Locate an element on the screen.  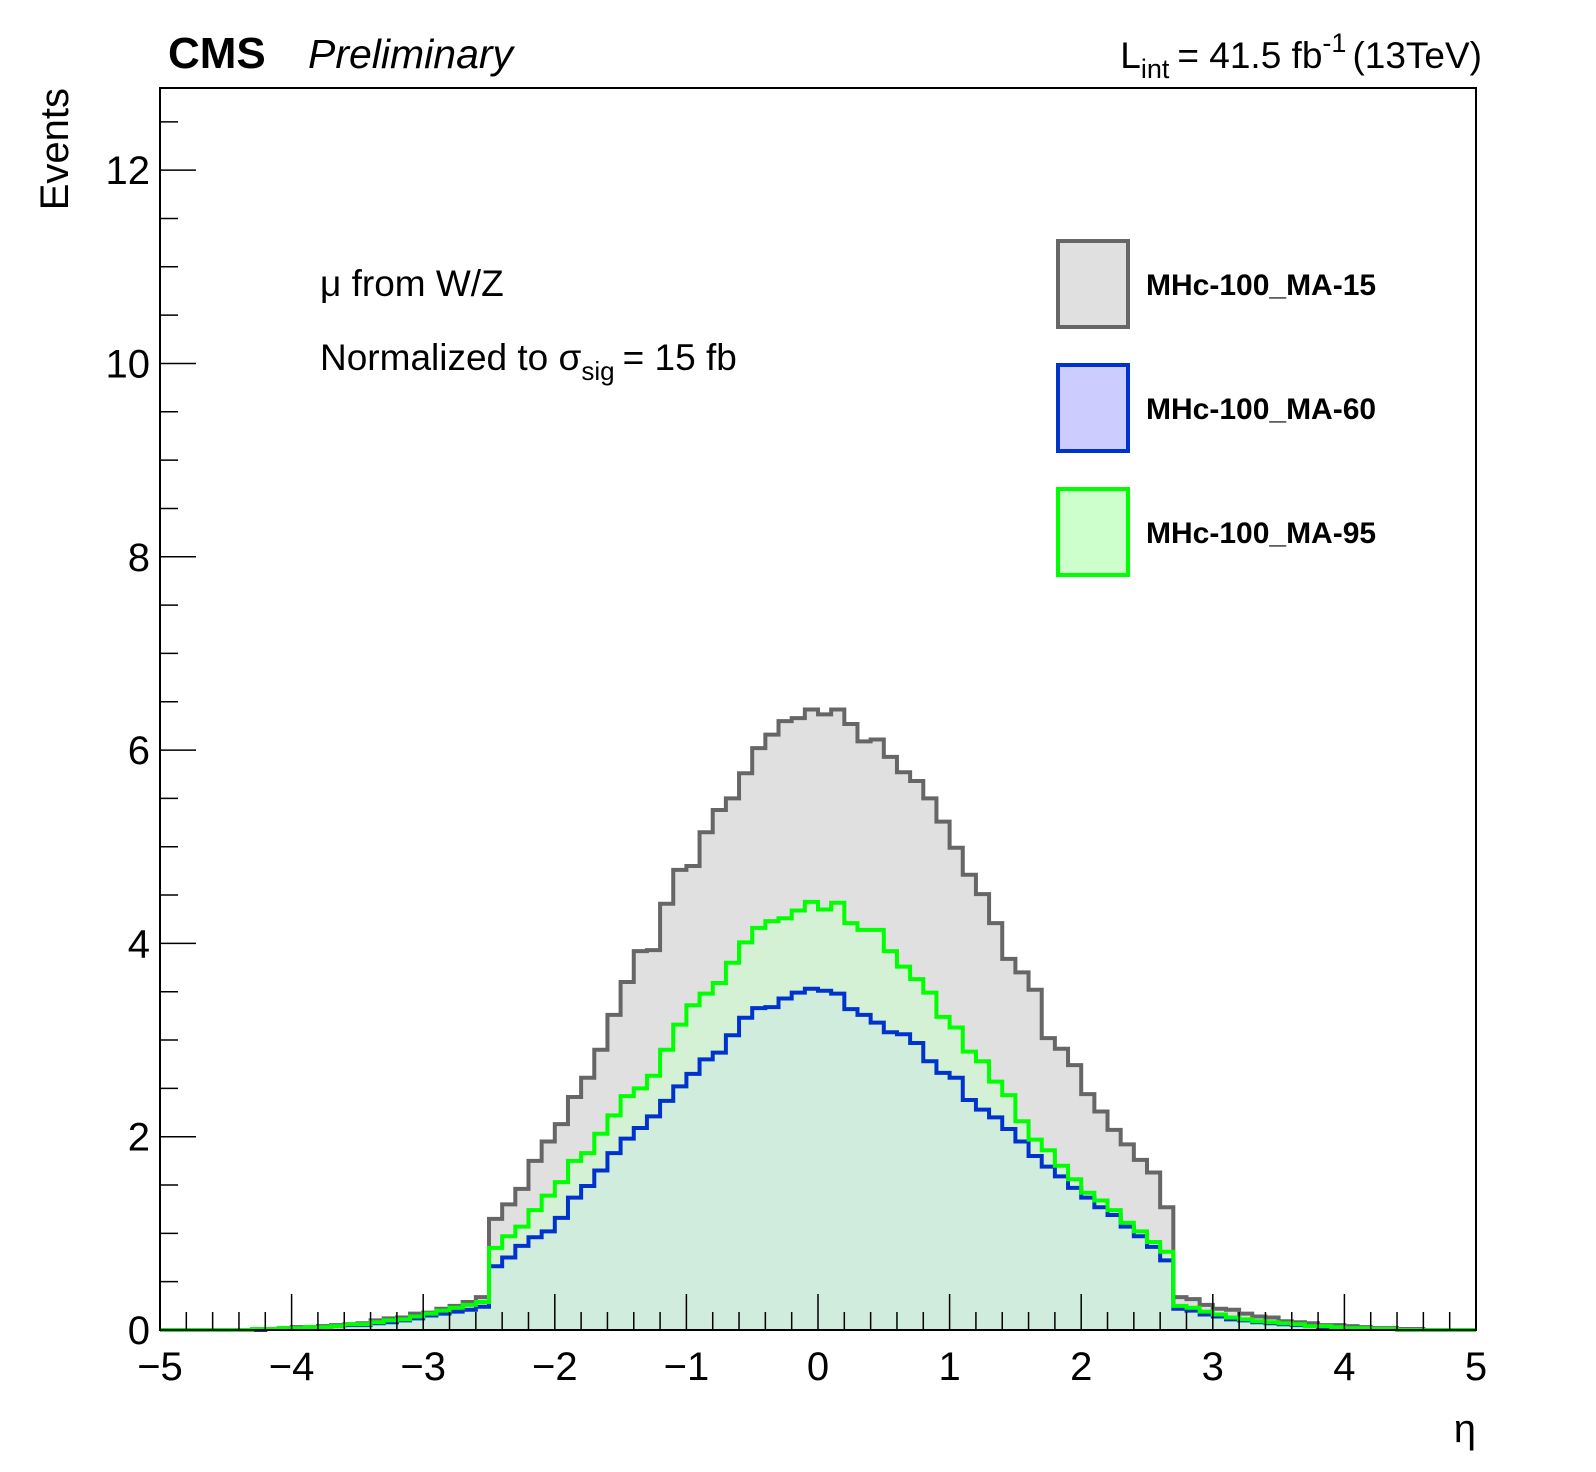
x-tick-label: −2 is located at coordinates (555, 1367).